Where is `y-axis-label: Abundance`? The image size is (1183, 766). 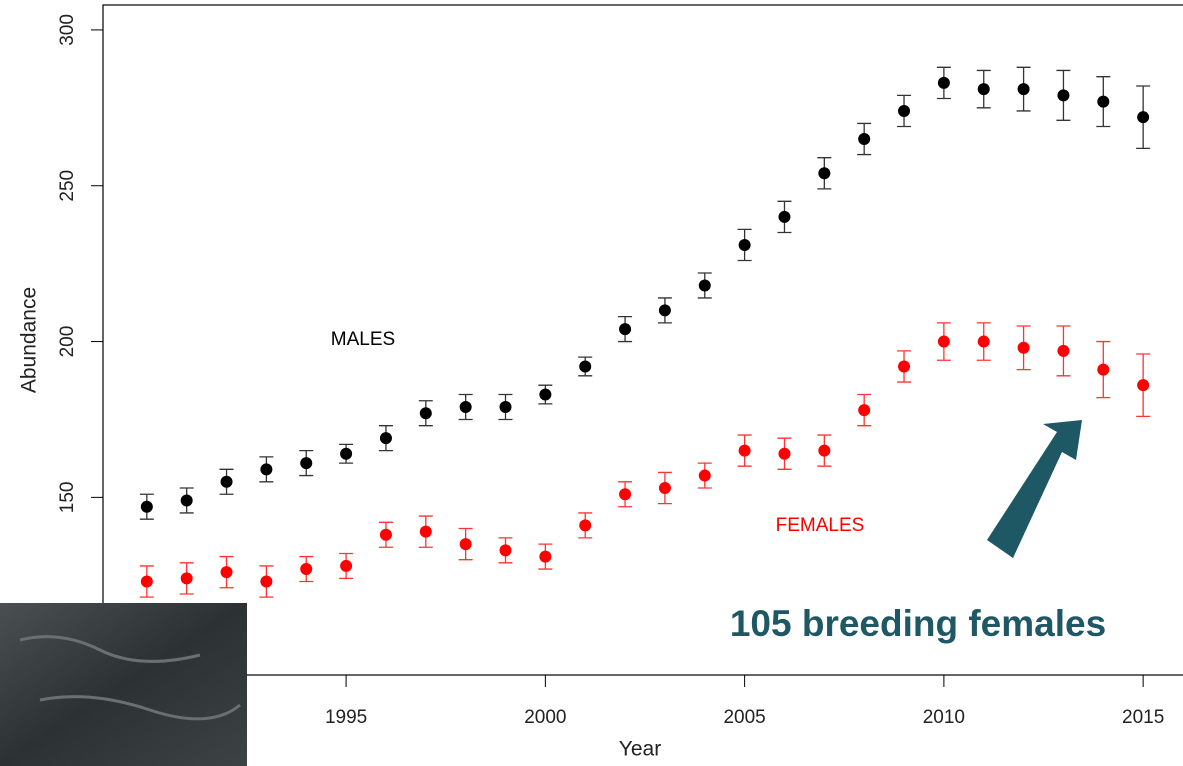 y-axis-label: Abundance is located at coordinates (29, 340).